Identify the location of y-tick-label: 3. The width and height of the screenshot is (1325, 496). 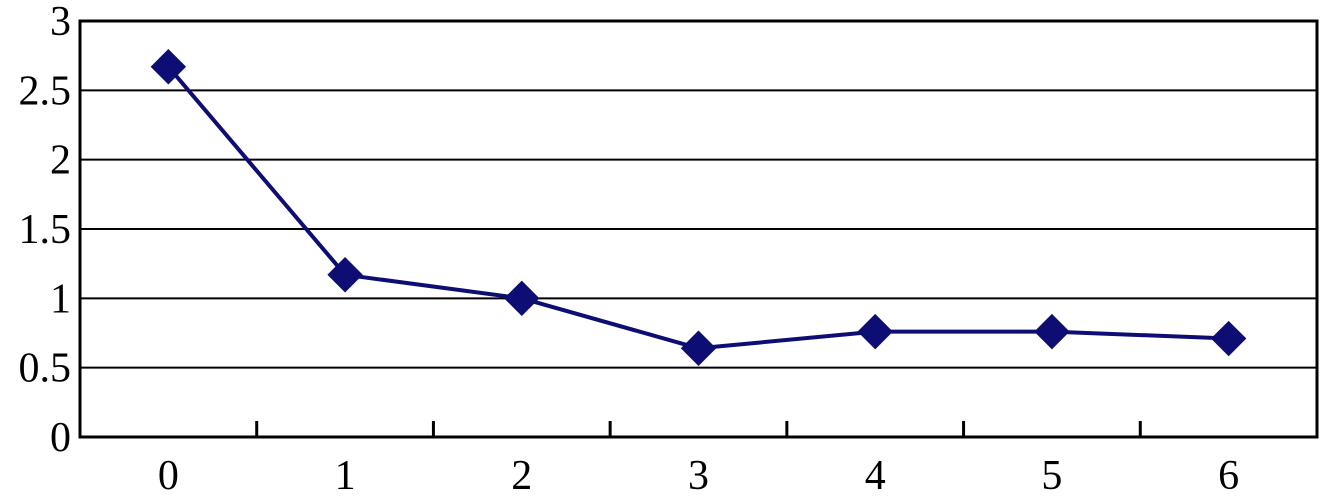
(60, 22).